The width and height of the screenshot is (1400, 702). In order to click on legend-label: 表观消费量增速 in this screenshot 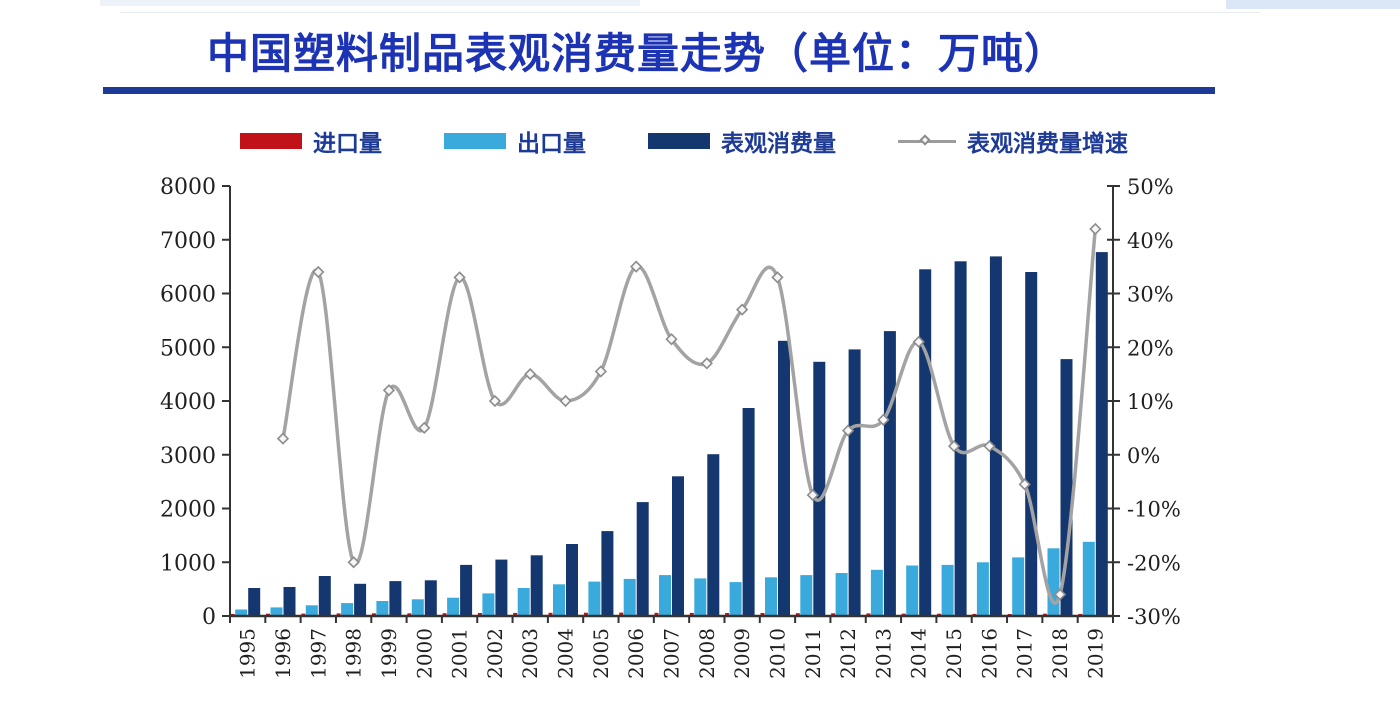, I will do `click(1047, 143)`.